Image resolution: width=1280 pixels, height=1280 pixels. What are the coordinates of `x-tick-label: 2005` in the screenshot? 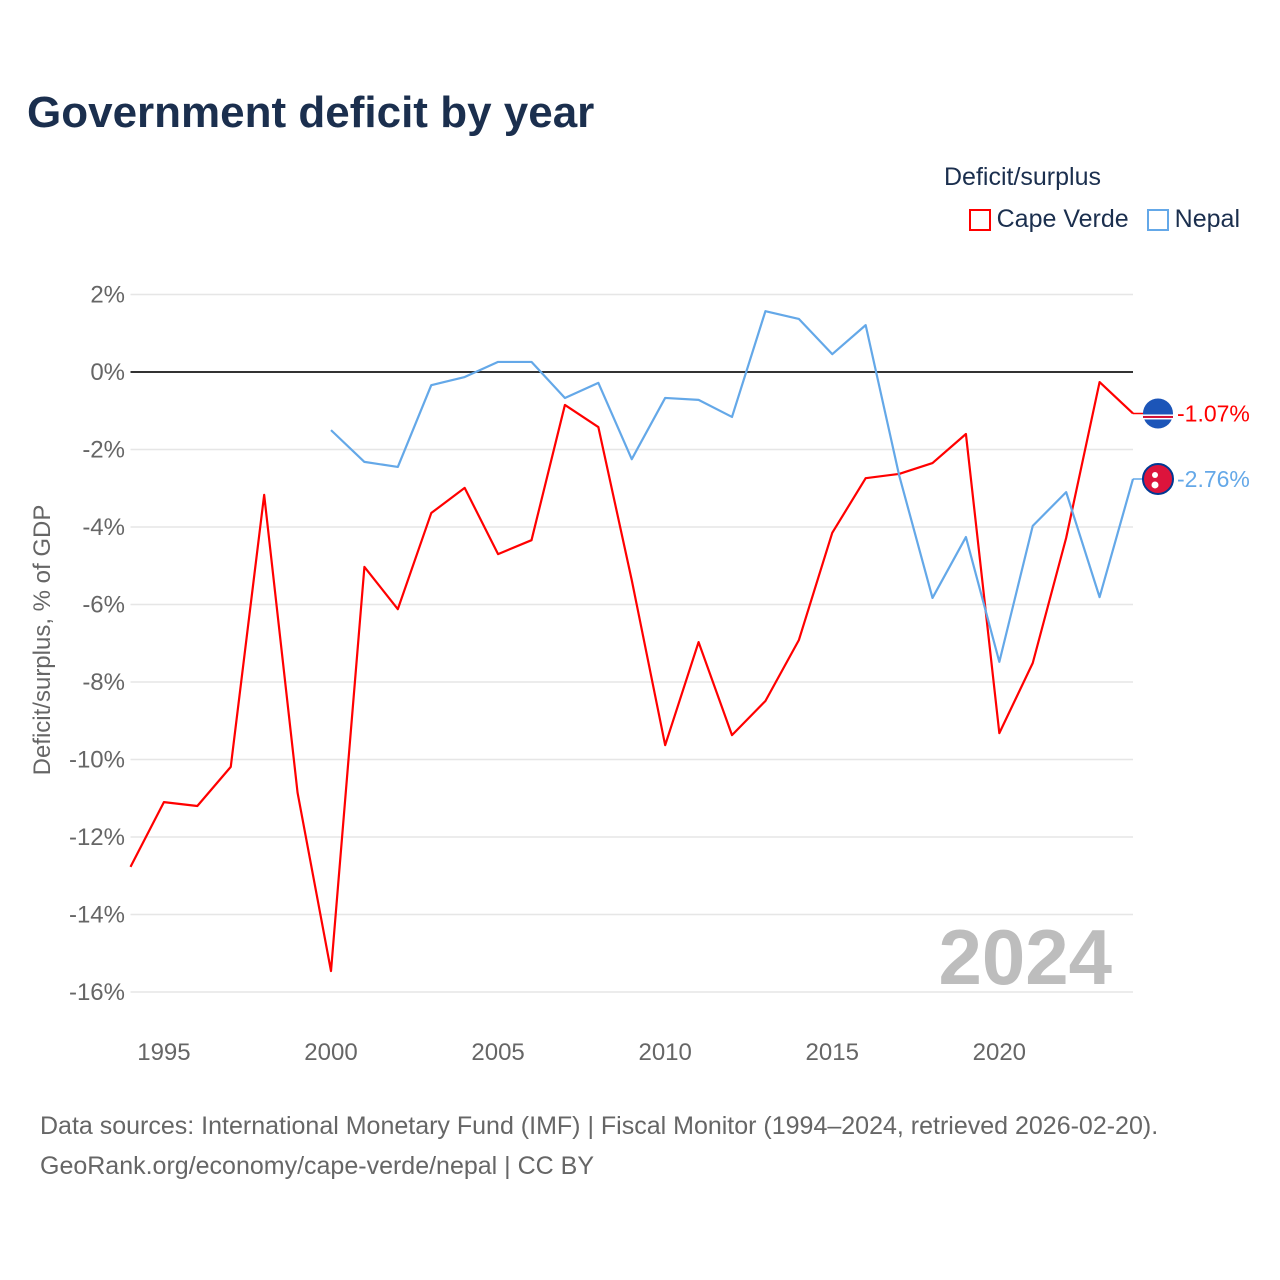 It's located at (497, 1052).